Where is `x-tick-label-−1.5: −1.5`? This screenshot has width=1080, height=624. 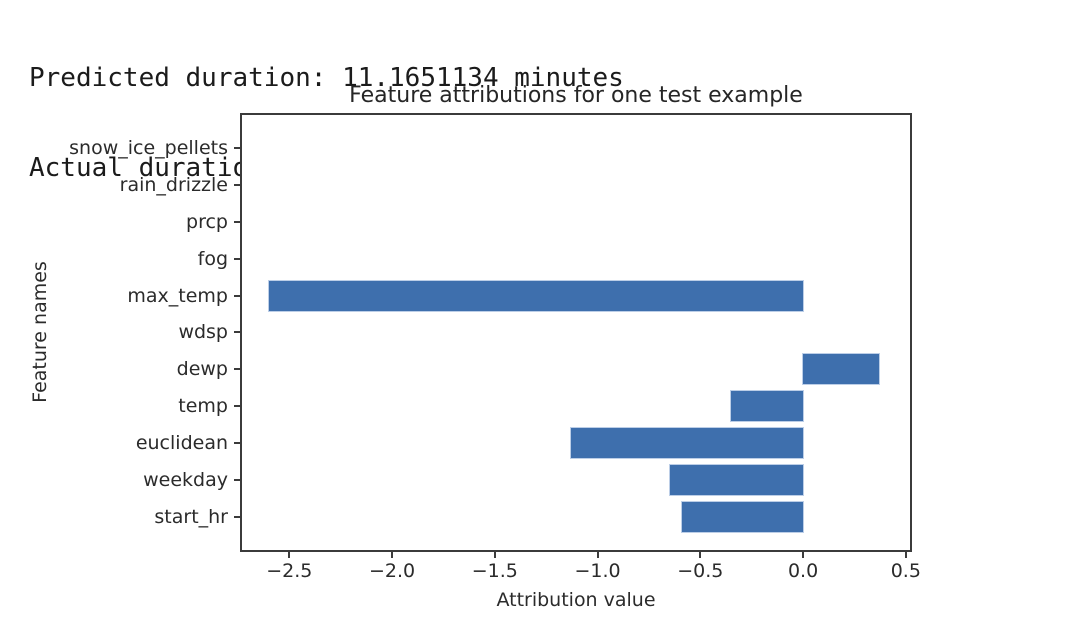
x-tick-label-−1.5: −1.5 is located at coordinates (494, 571).